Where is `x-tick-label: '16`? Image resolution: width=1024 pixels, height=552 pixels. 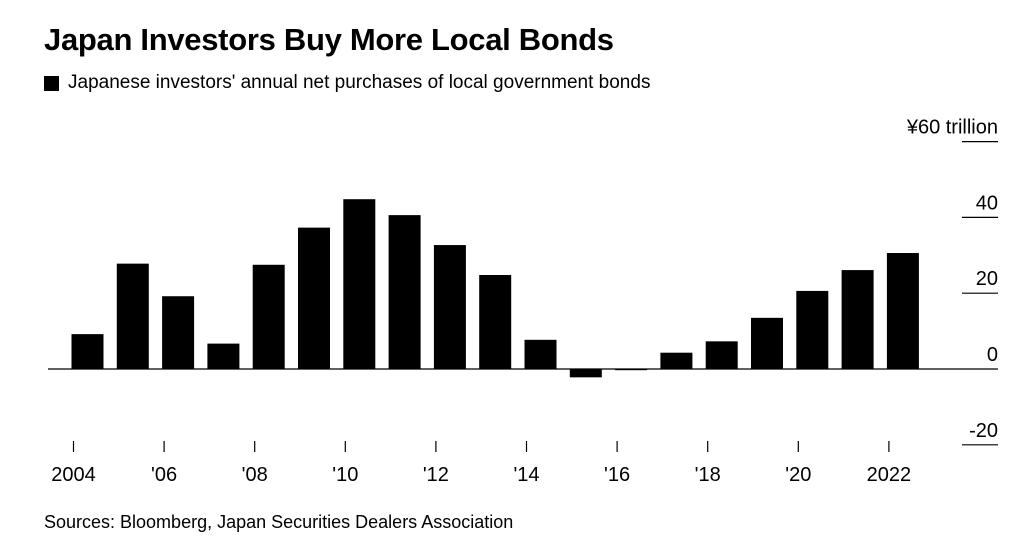 x-tick-label: '16 is located at coordinates (617, 475).